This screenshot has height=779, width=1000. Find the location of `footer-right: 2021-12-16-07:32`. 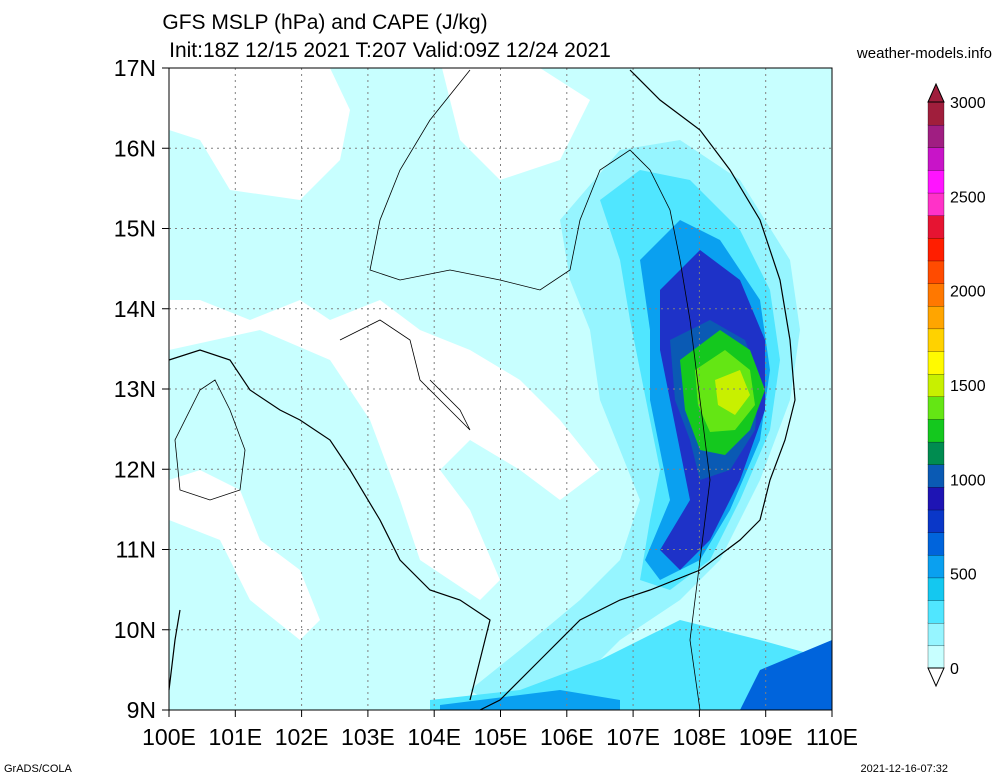

footer-right: 2021-12-16-07:32 is located at coordinates (904, 769).